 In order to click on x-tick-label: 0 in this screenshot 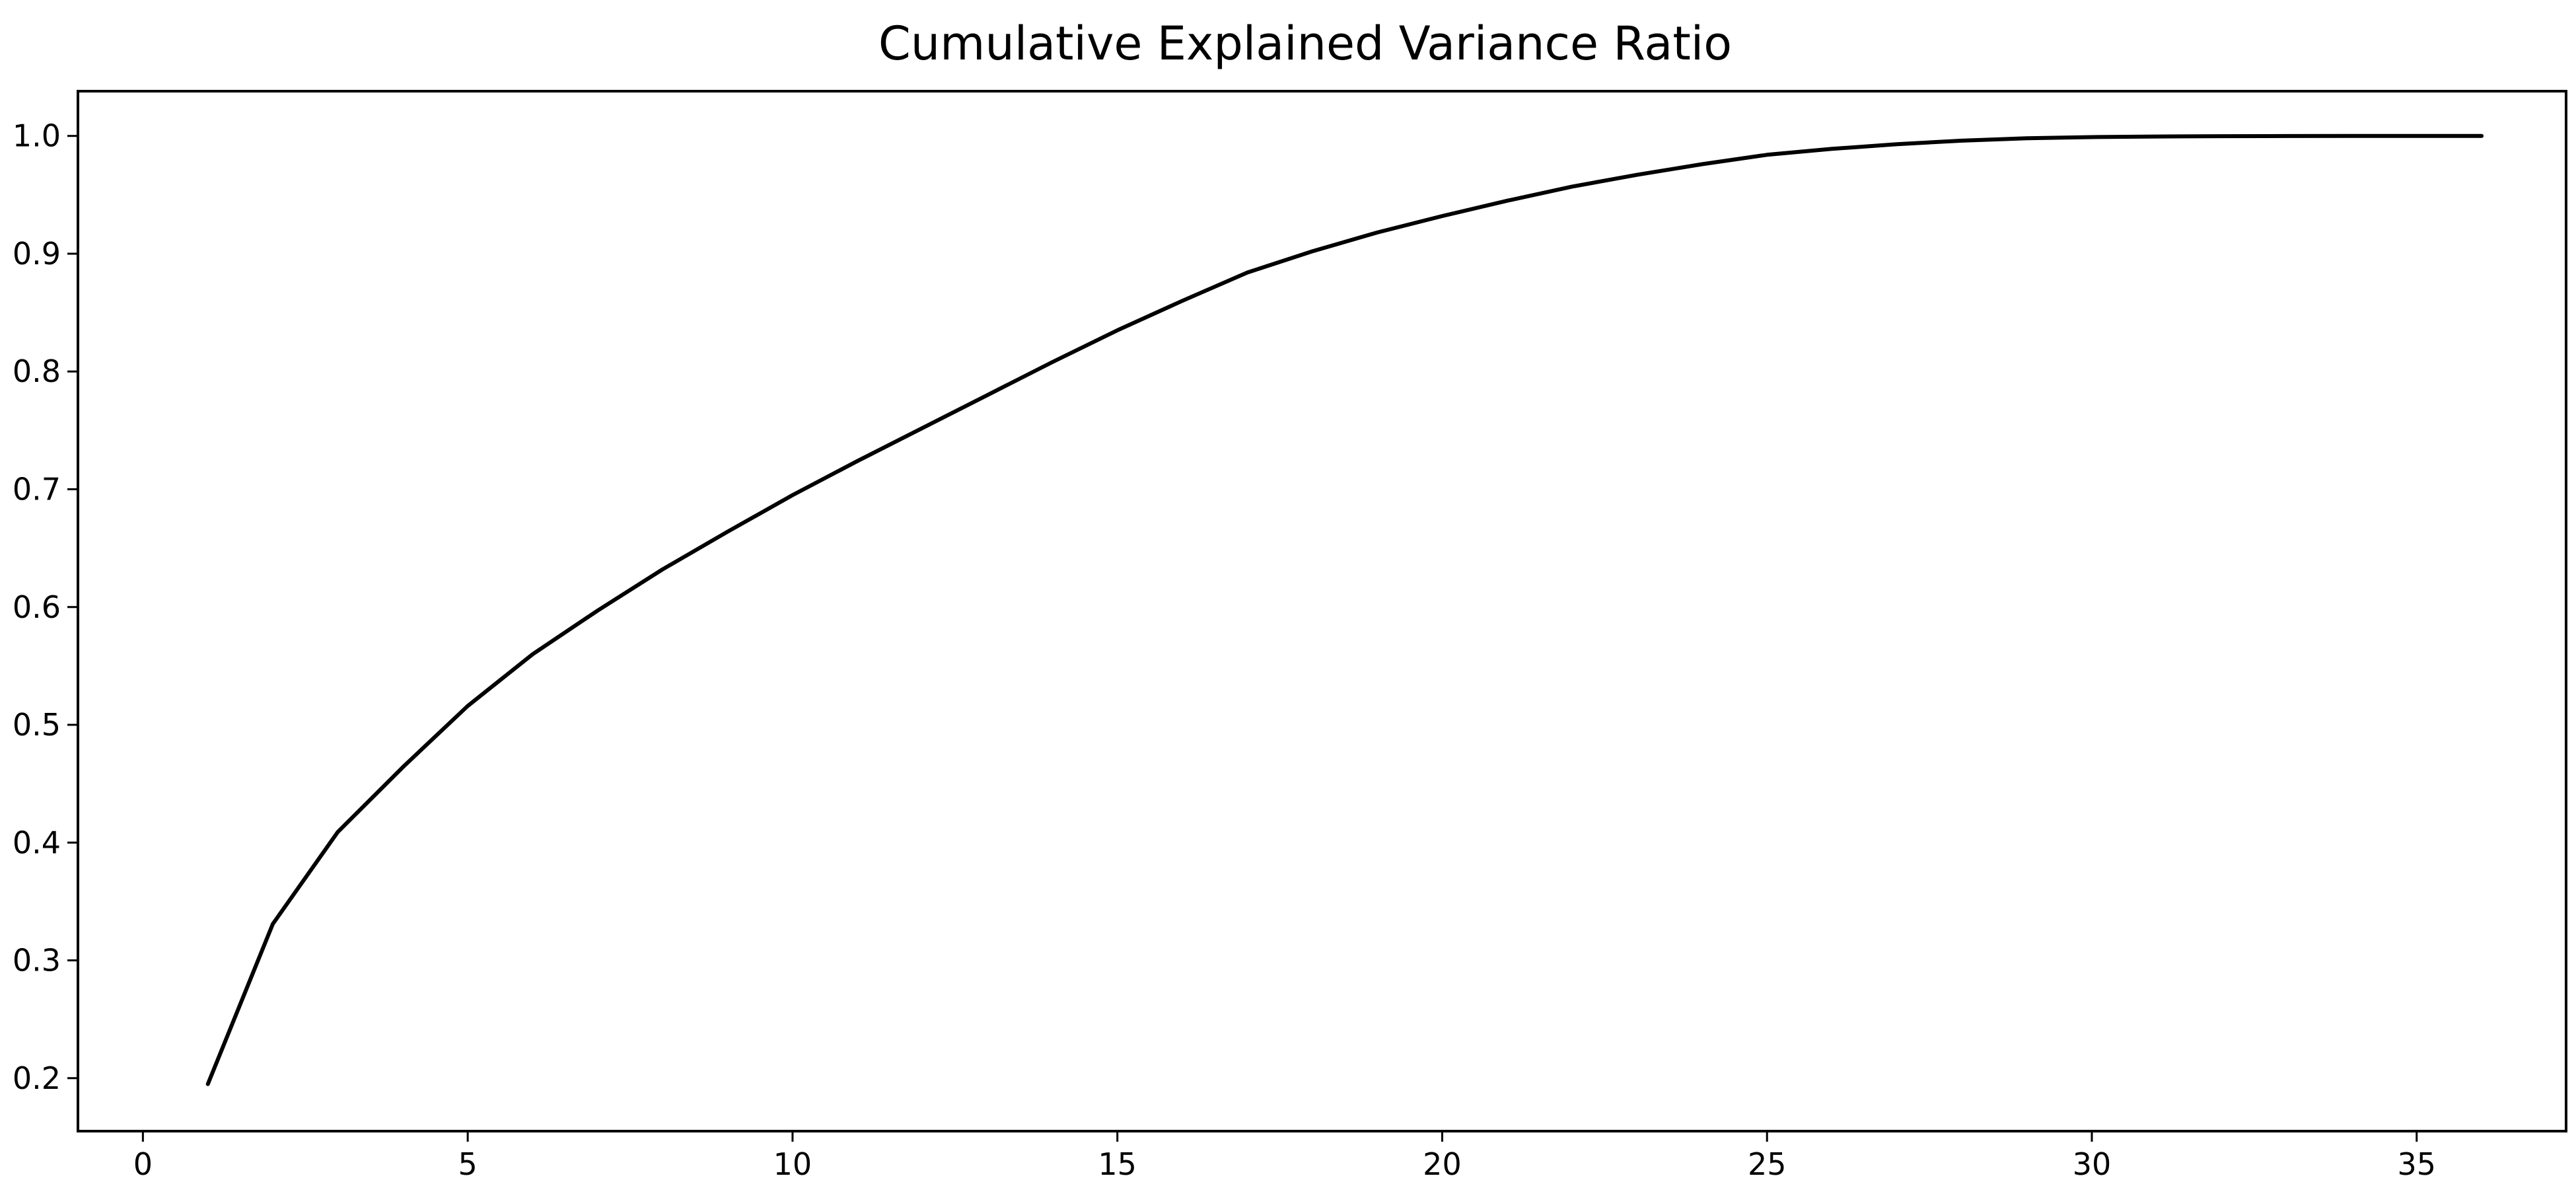, I will do `click(143, 1164)`.